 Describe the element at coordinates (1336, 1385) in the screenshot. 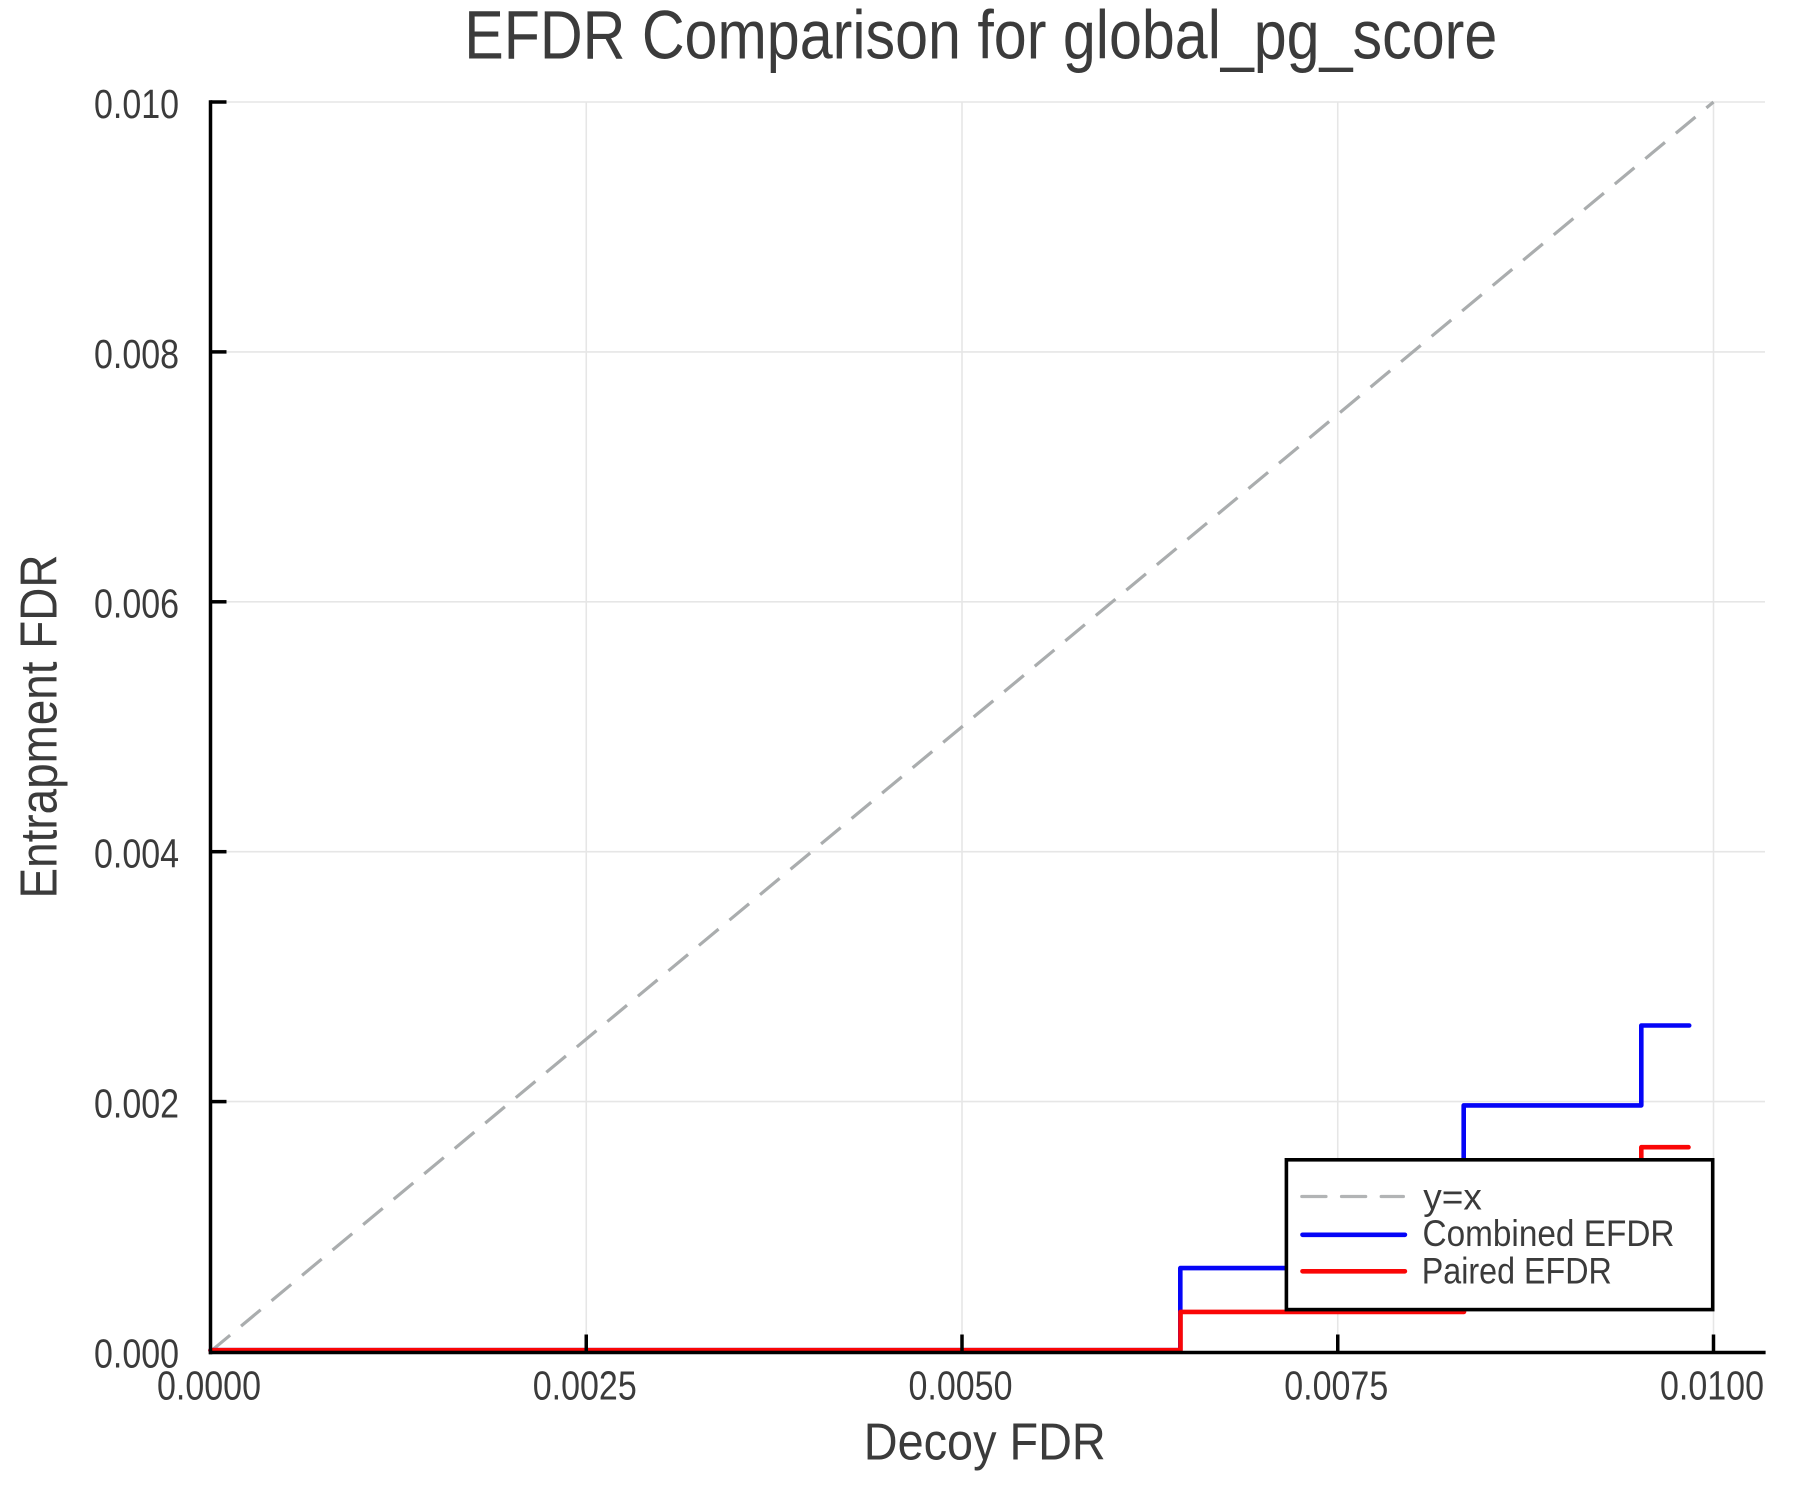

I see `svg-text: 0.0075` at that location.